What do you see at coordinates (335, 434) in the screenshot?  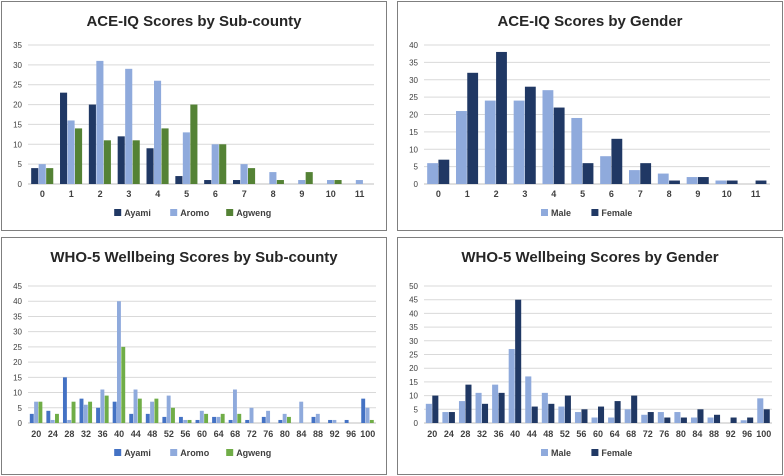 I see `x-tick-label: 92` at bounding box center [335, 434].